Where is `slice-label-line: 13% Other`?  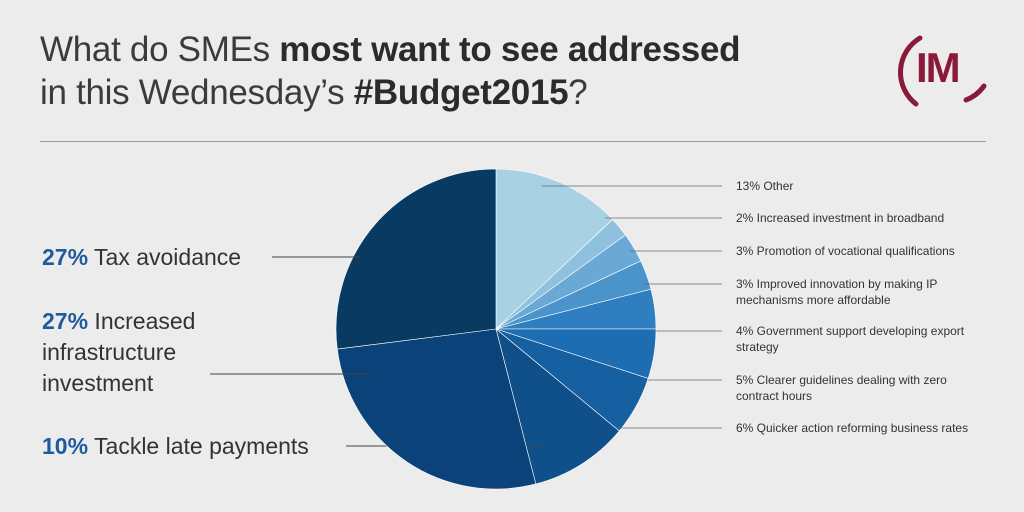 slice-label-line: 13% Other is located at coordinates (764, 186).